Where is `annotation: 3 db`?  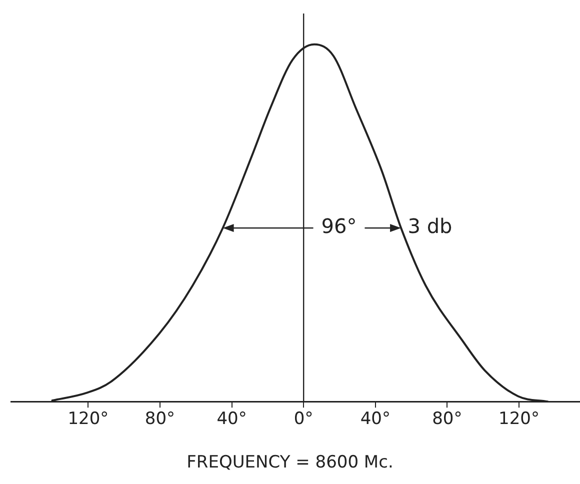
annotation: 3 db is located at coordinates (430, 226).